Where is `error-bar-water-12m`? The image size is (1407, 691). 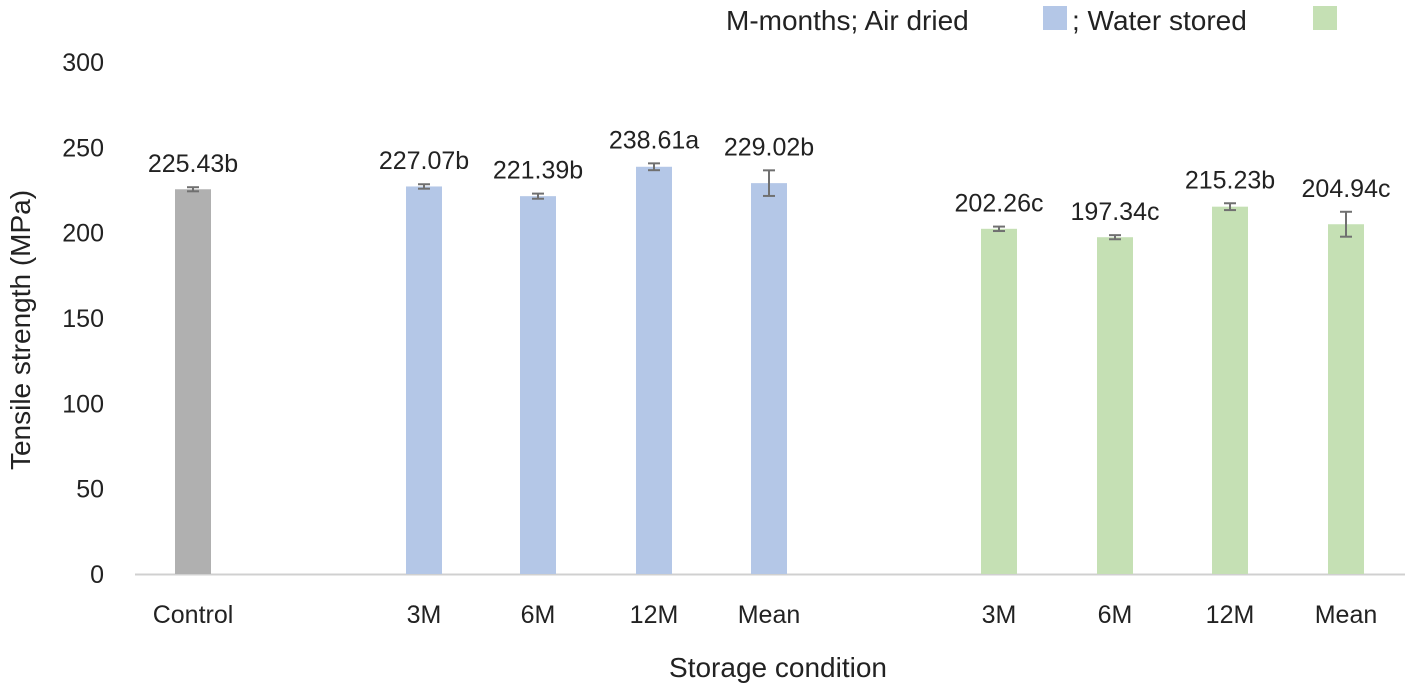 error-bar-water-12m is located at coordinates (1230, 207).